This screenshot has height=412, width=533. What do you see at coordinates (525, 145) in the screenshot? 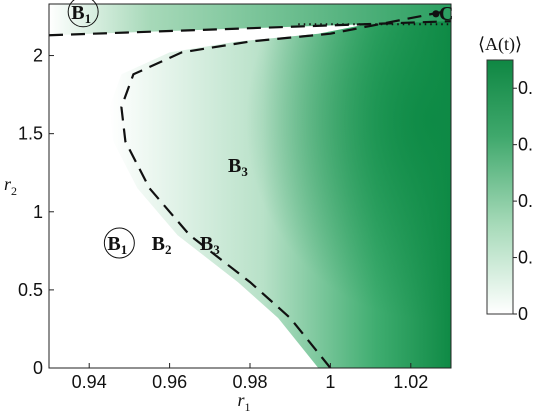
I see `colorbar-tick-label: 0.3` at bounding box center [525, 145].